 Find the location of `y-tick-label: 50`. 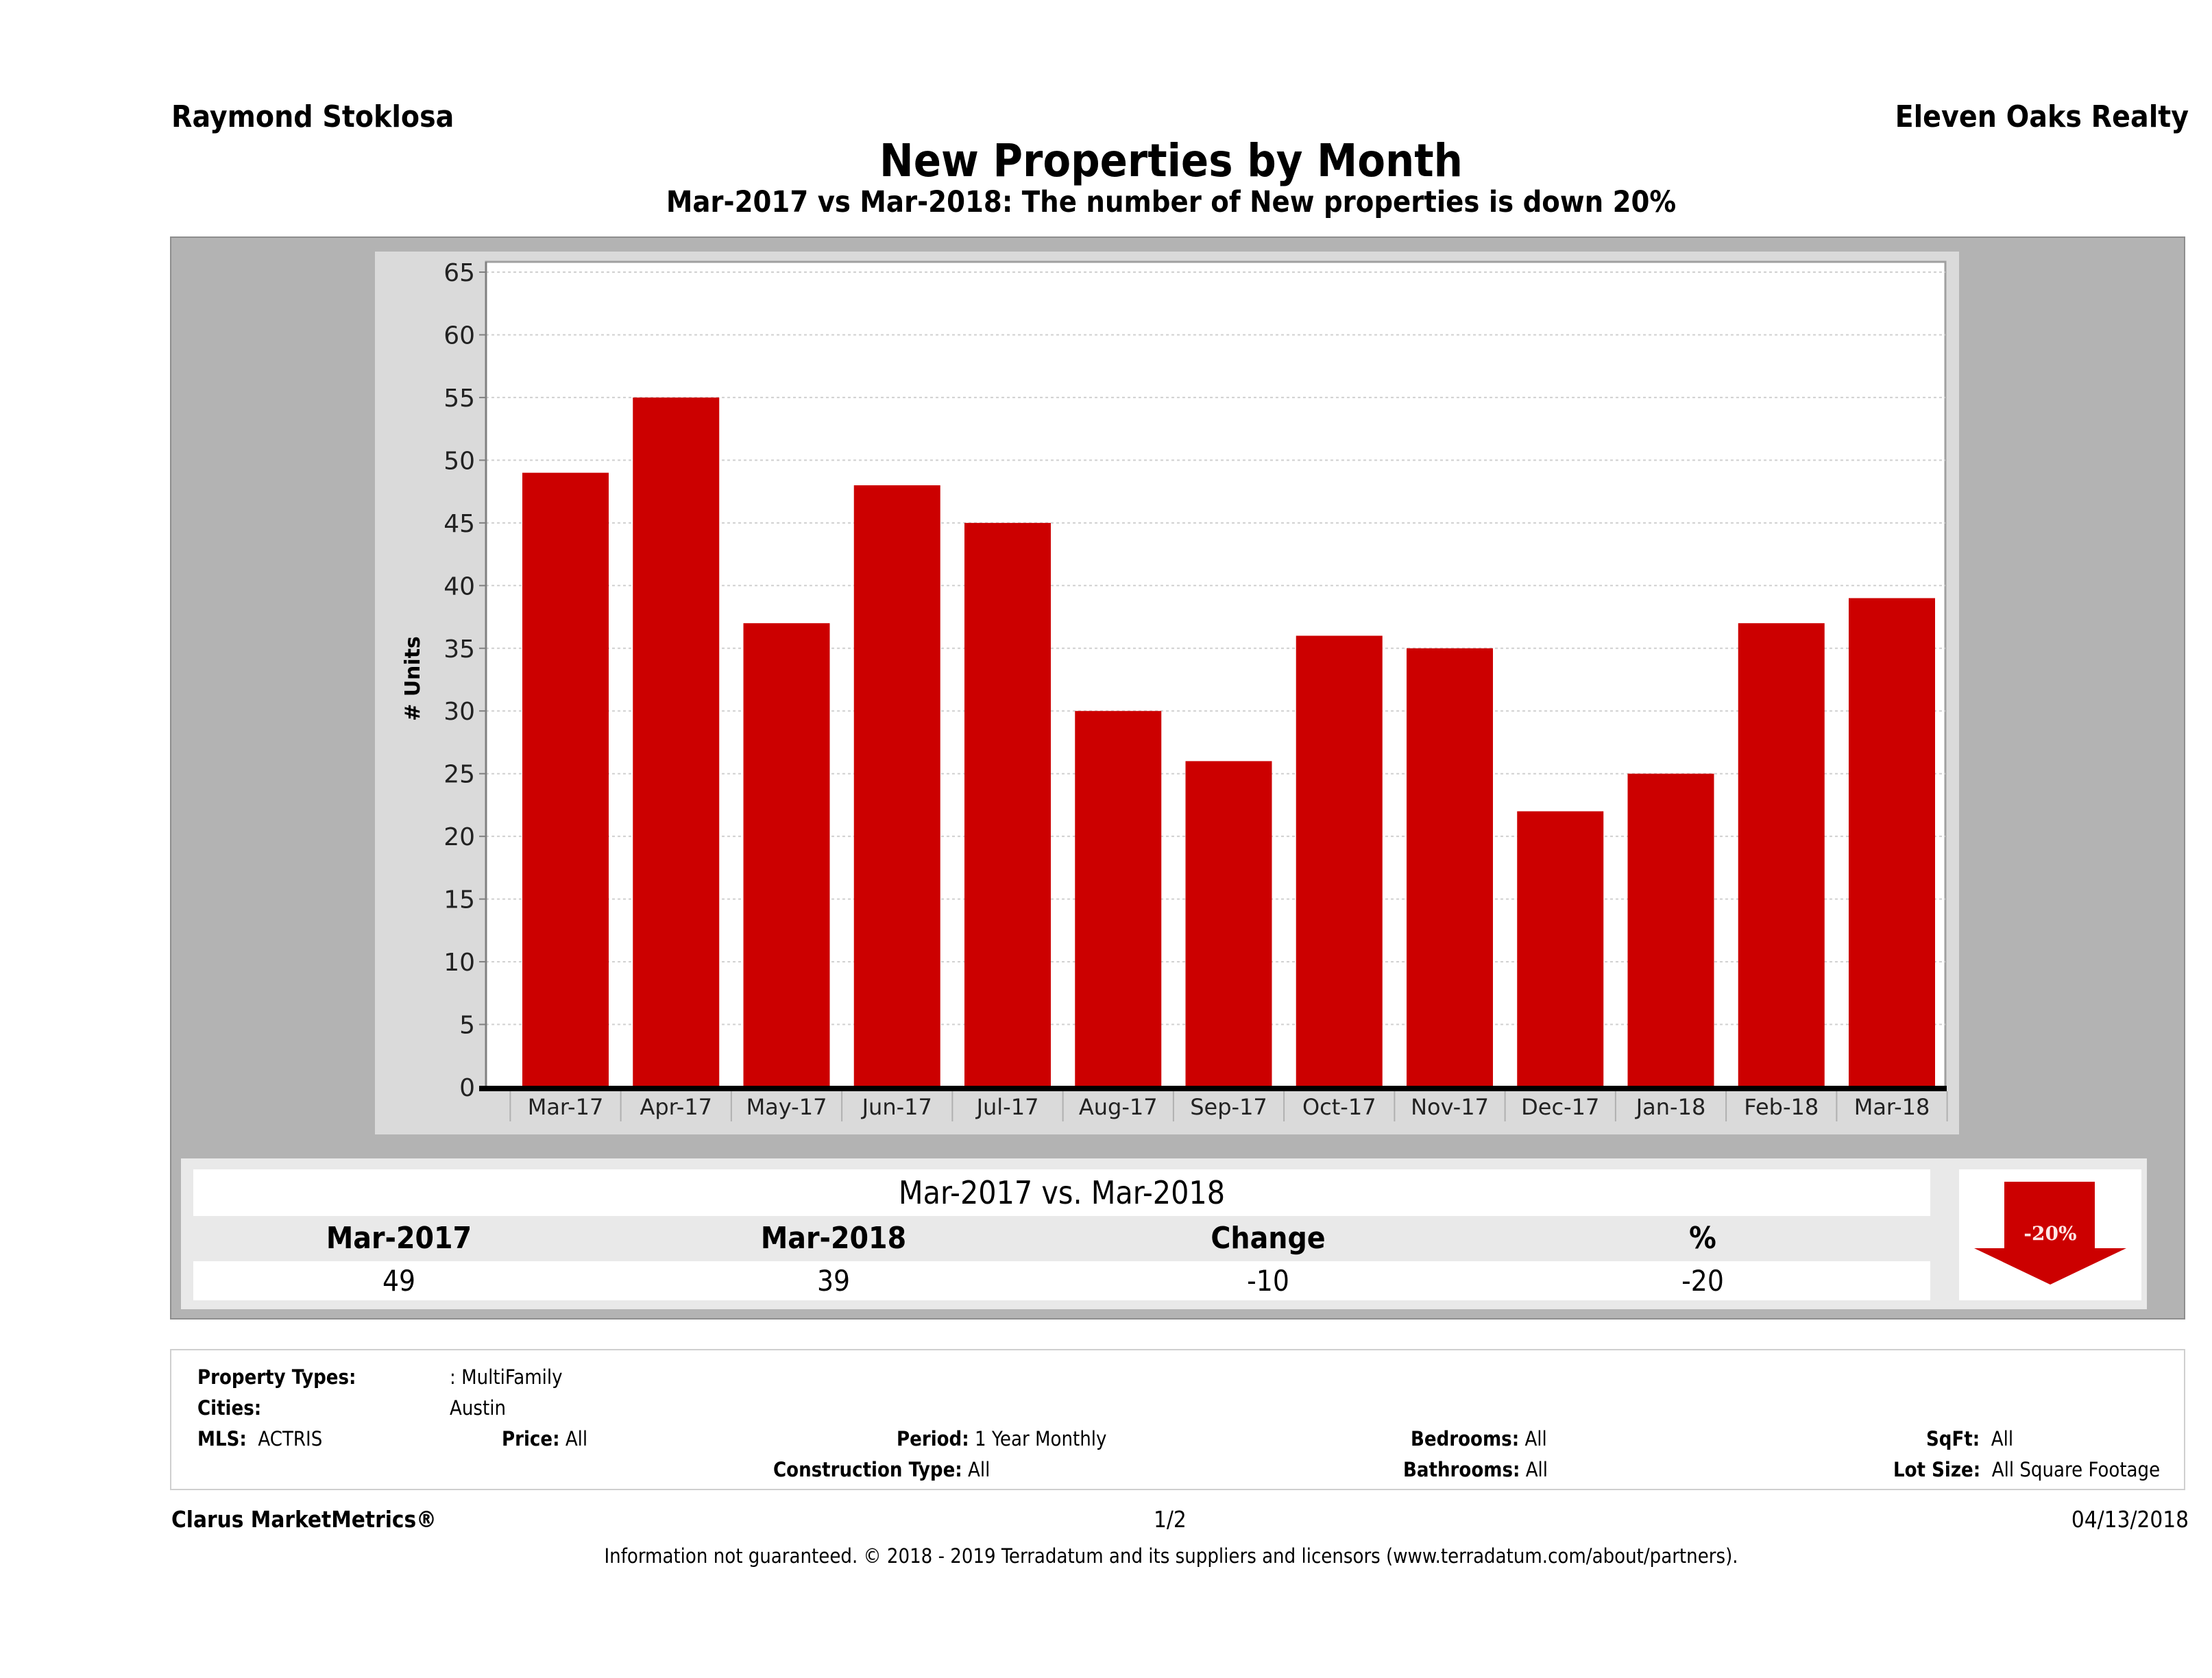

y-tick-label: 50 is located at coordinates (459, 461).